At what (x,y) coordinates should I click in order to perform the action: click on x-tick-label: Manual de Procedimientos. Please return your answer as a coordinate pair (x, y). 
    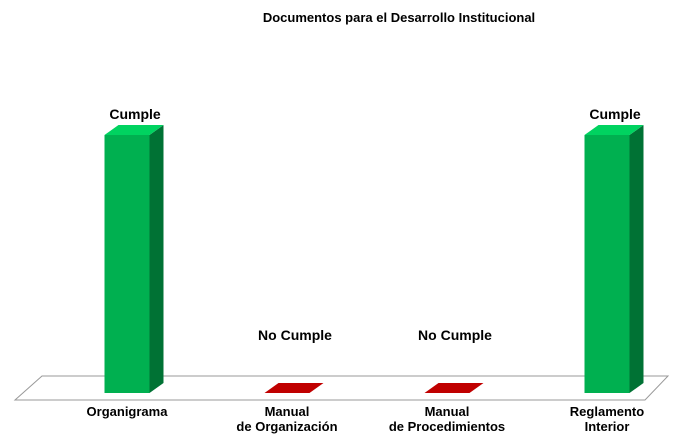
    Looking at the image, I should click on (447, 419).